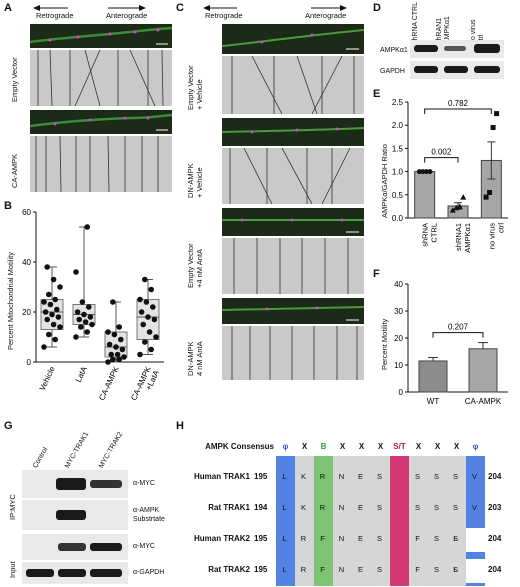 The width and height of the screenshot is (520, 587). I want to click on neuron-image-c1, so click(293, 39).